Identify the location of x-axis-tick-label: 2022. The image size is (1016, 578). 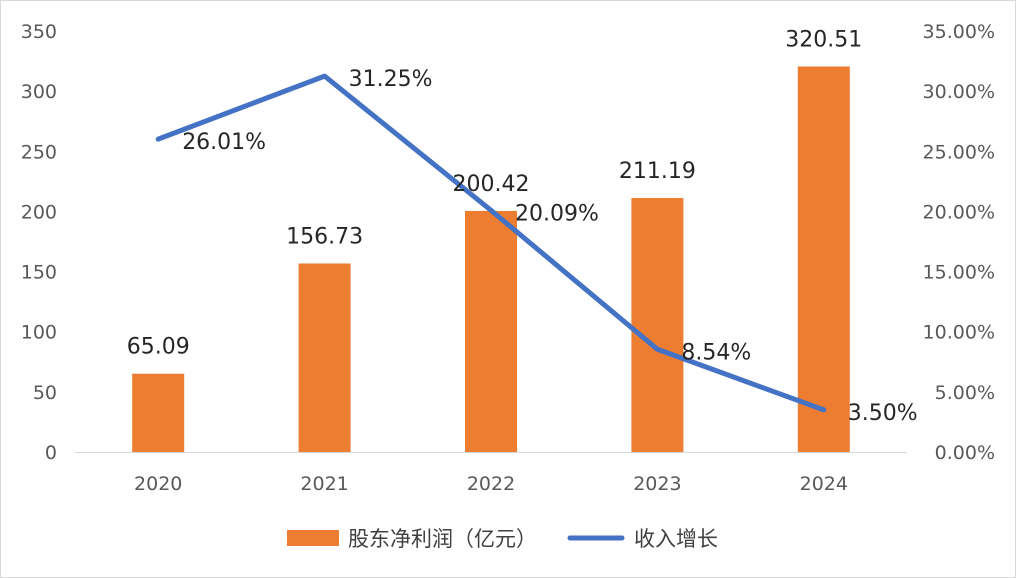
(491, 484).